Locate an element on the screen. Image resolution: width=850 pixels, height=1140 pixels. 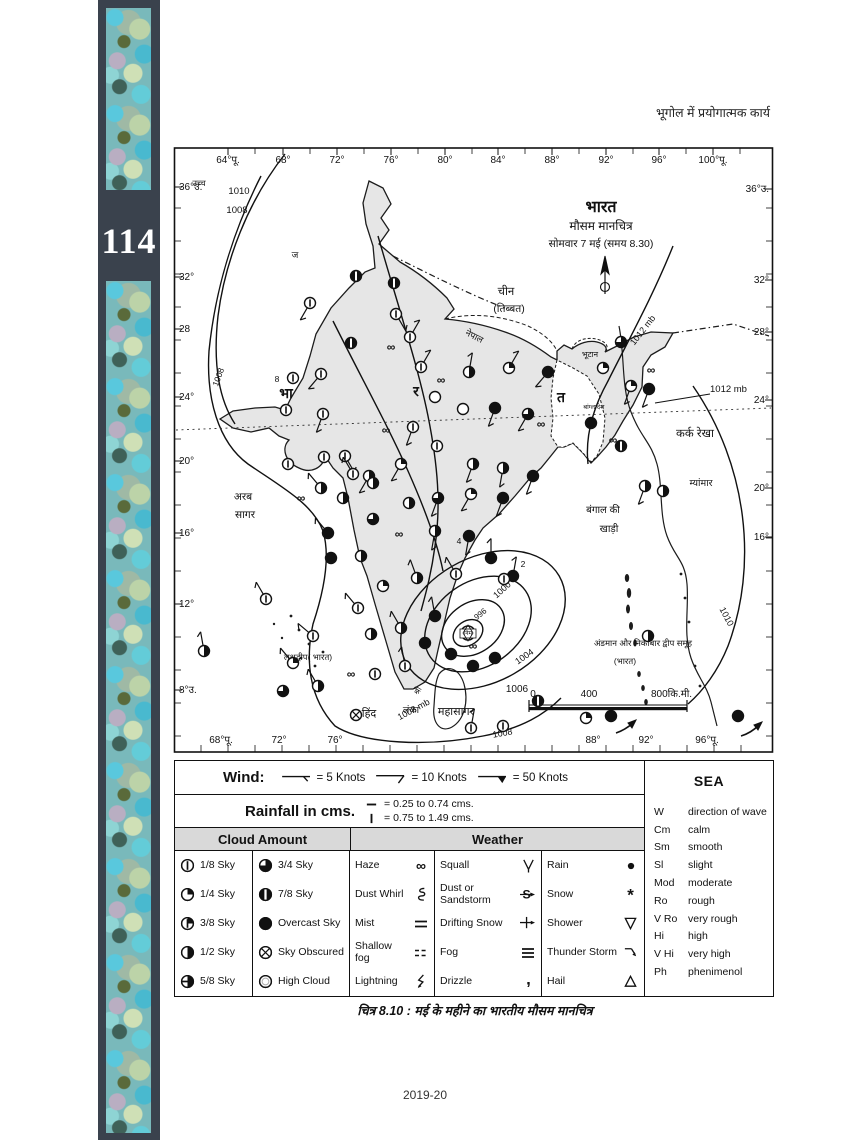
rain-icon is located at coordinates (631, 866).